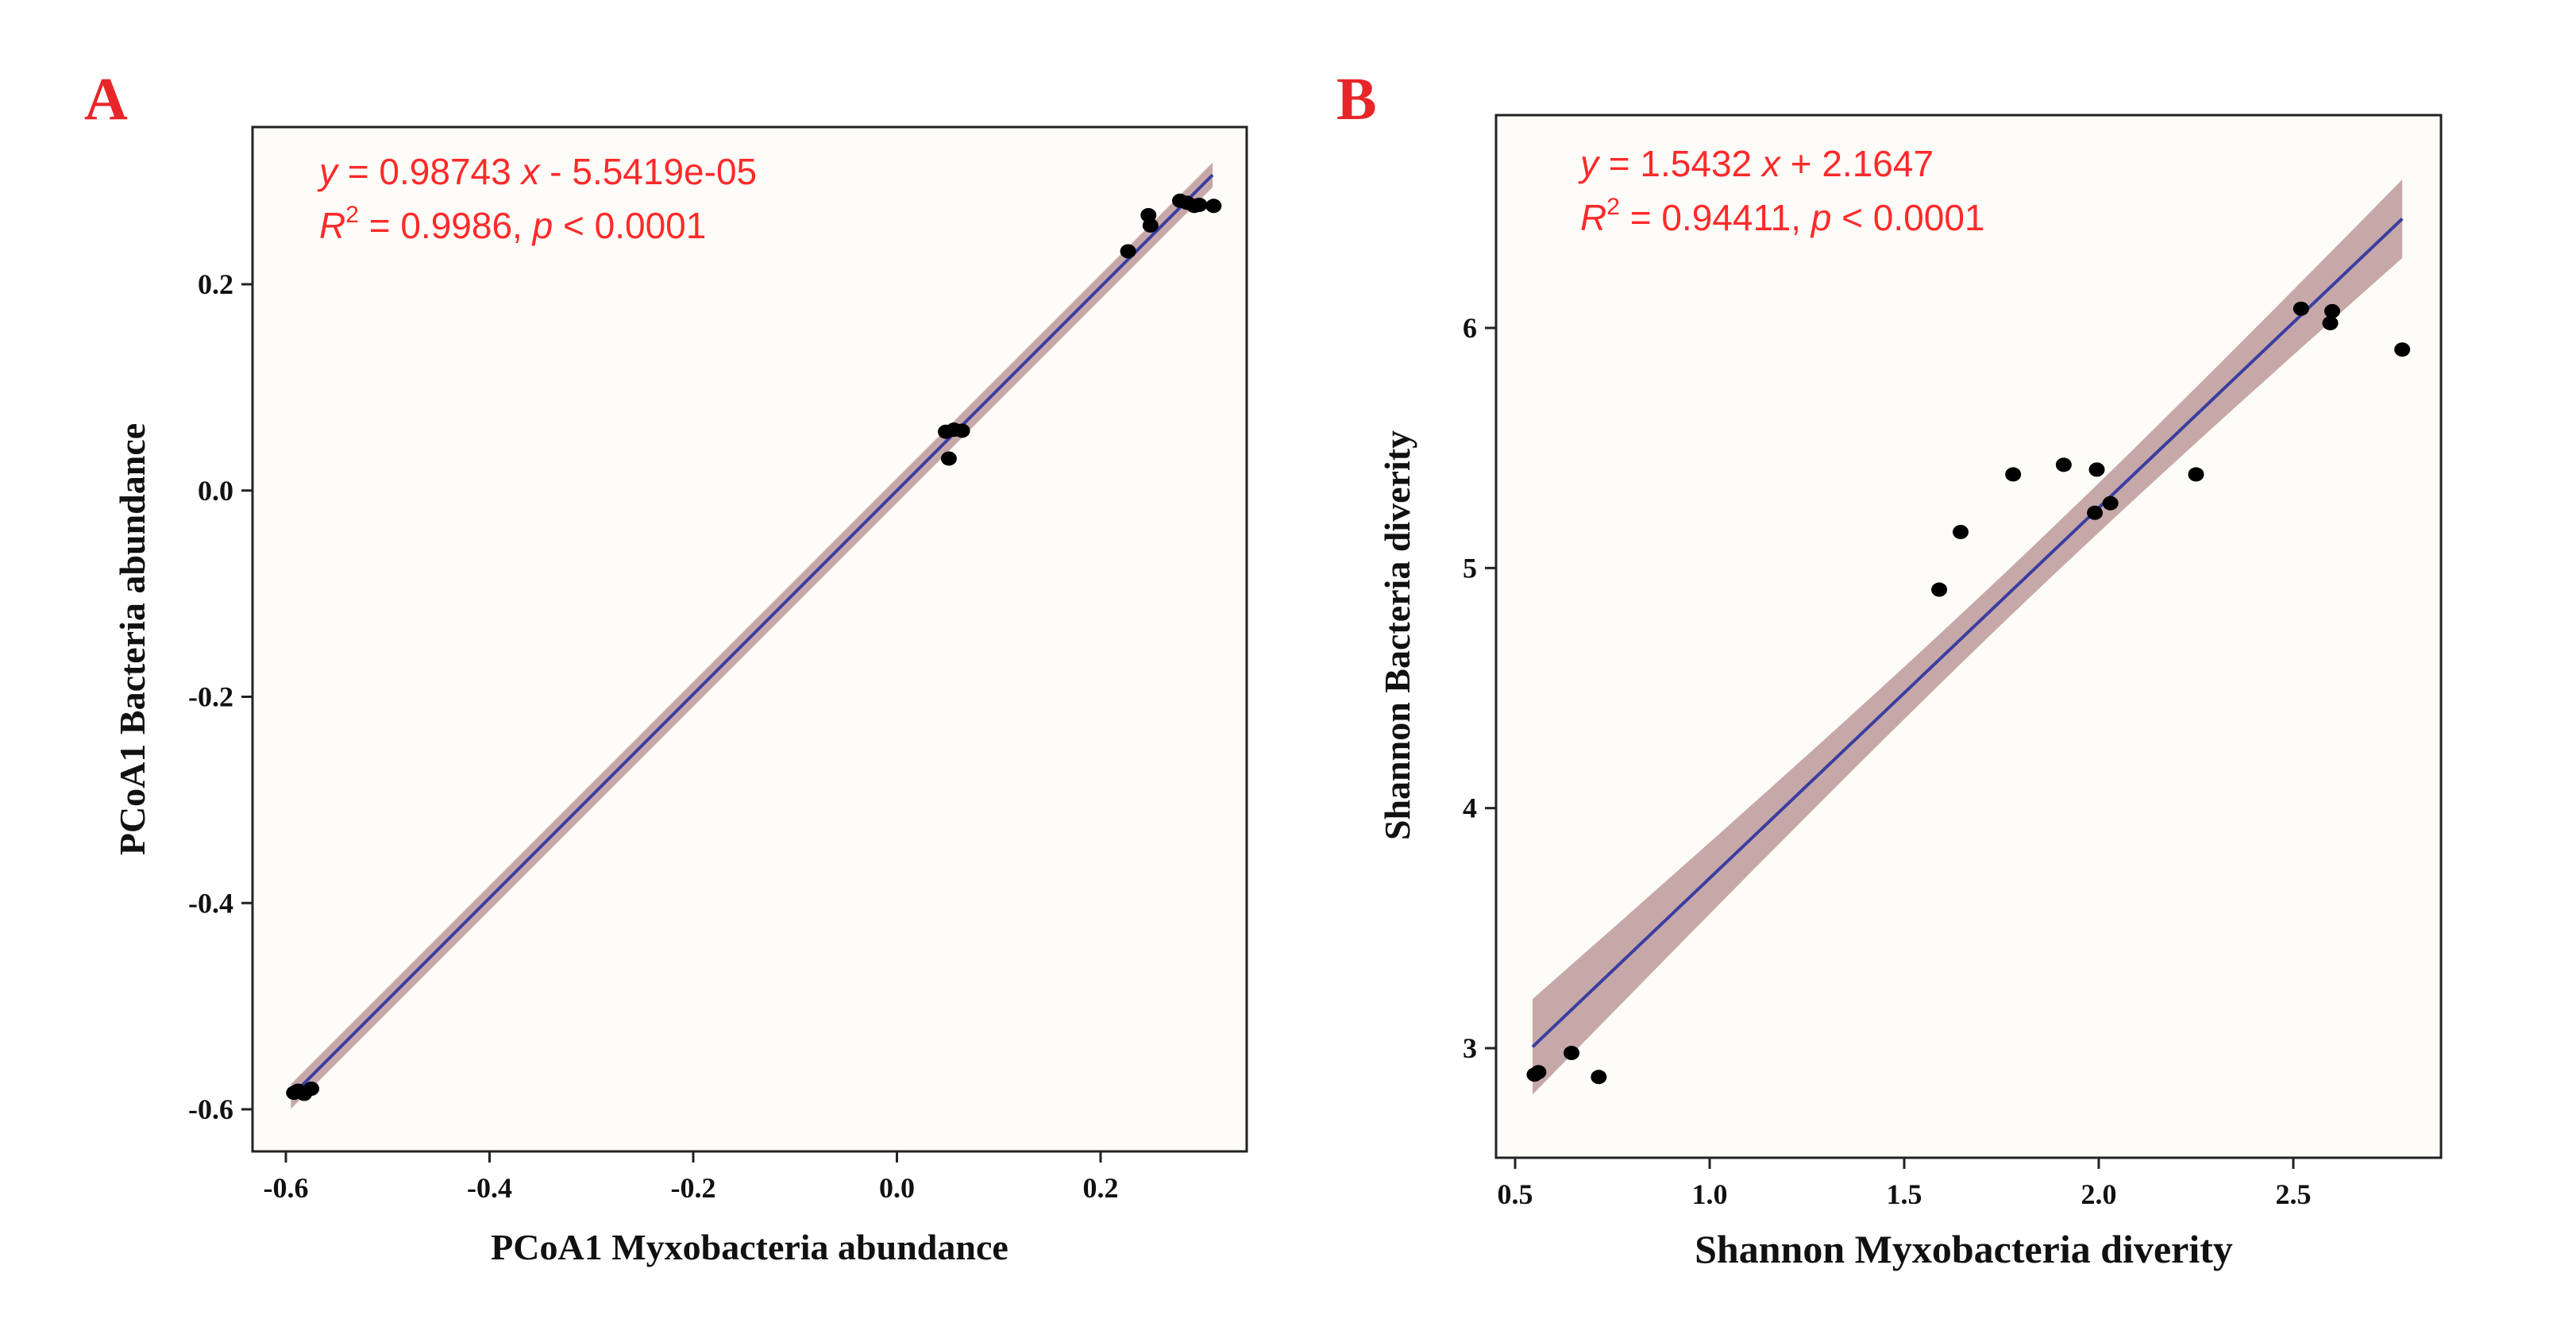 The height and width of the screenshot is (1338, 2576). Describe the element at coordinates (897, 1188) in the screenshot. I see `panel-a-x-tick-label-3: 0.0` at that location.